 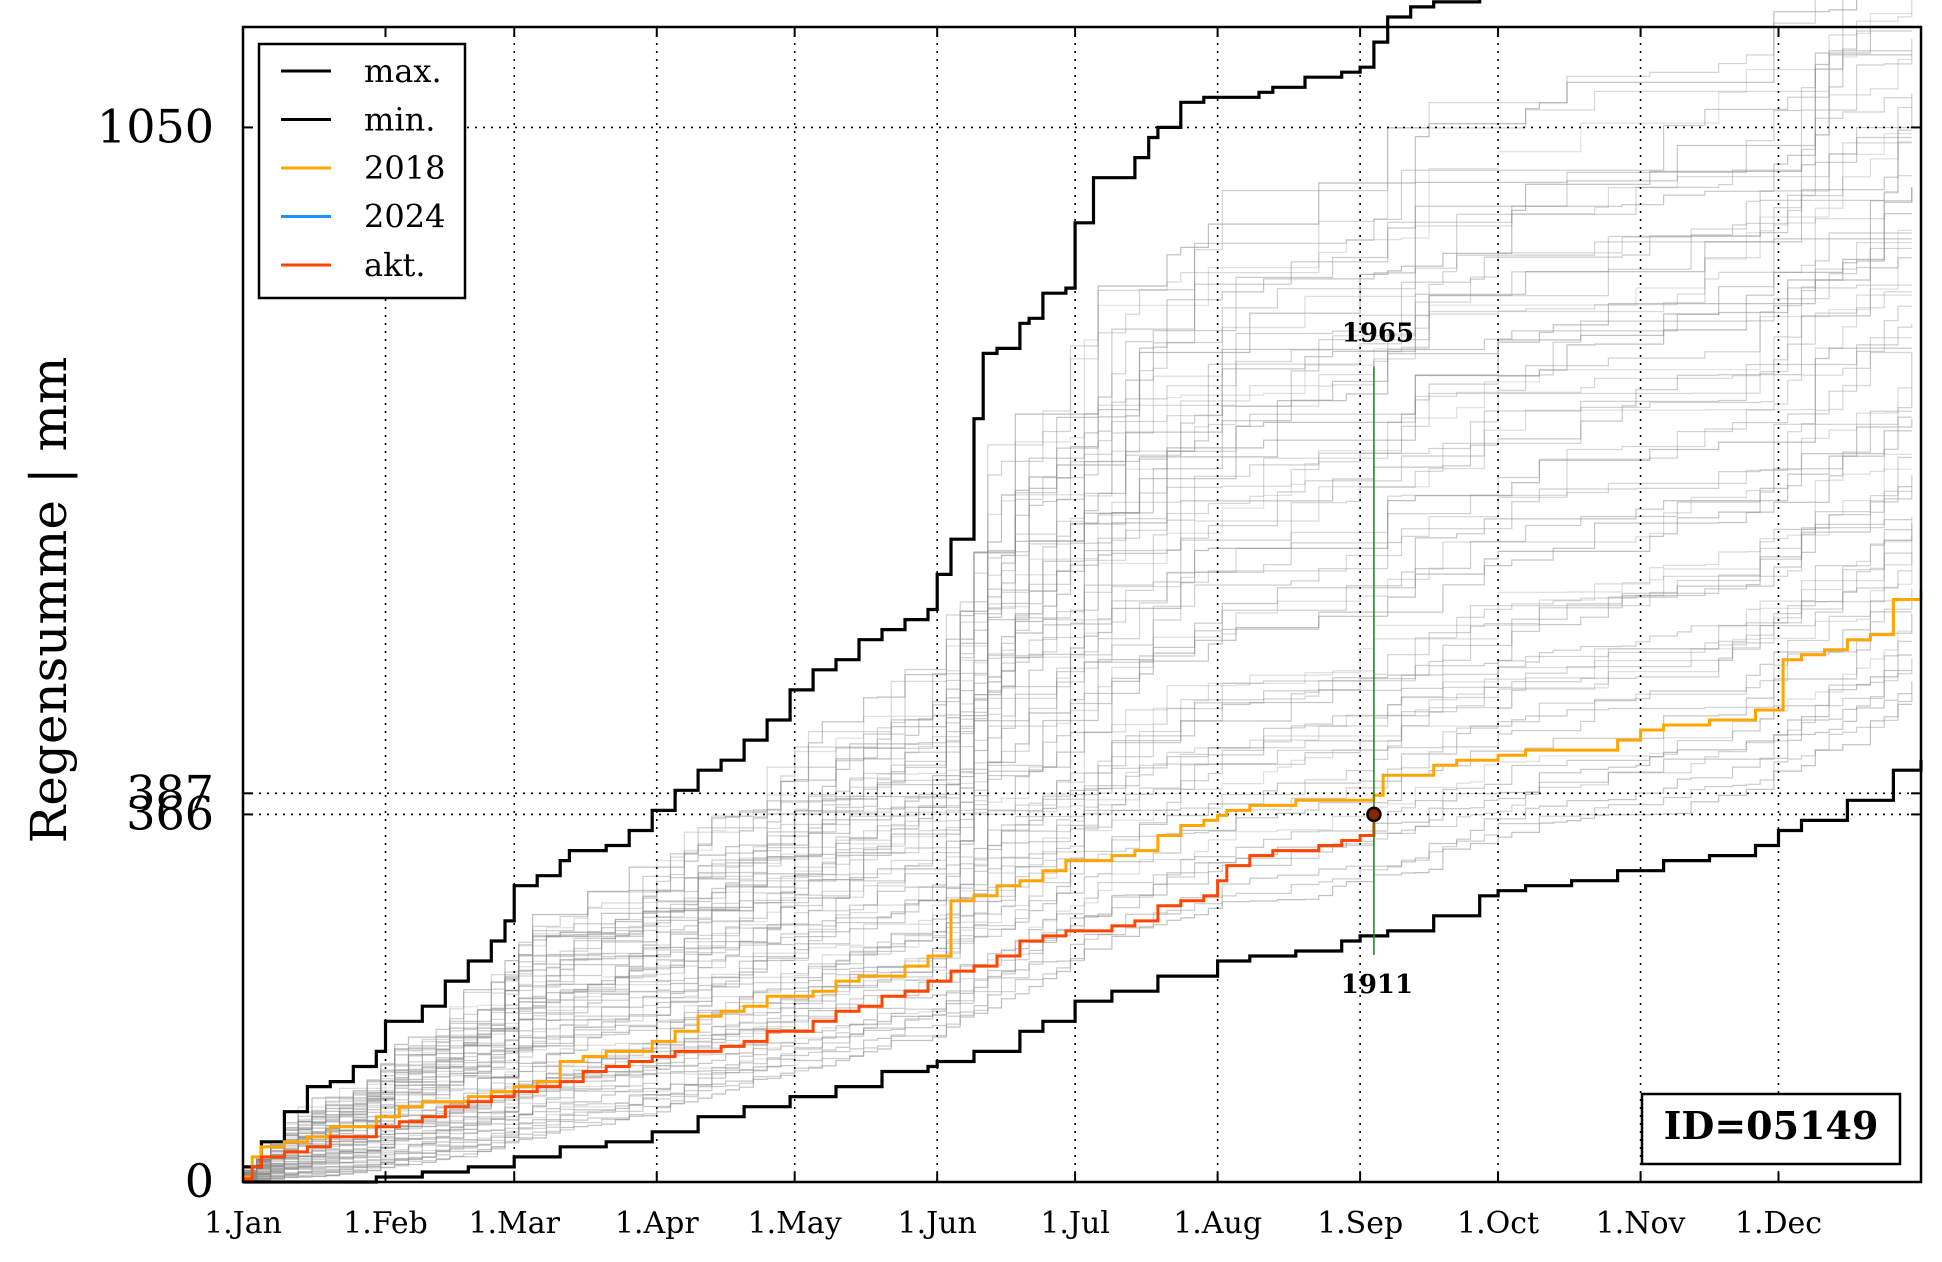 I want to click on current-value-dot, so click(x=1374, y=814).